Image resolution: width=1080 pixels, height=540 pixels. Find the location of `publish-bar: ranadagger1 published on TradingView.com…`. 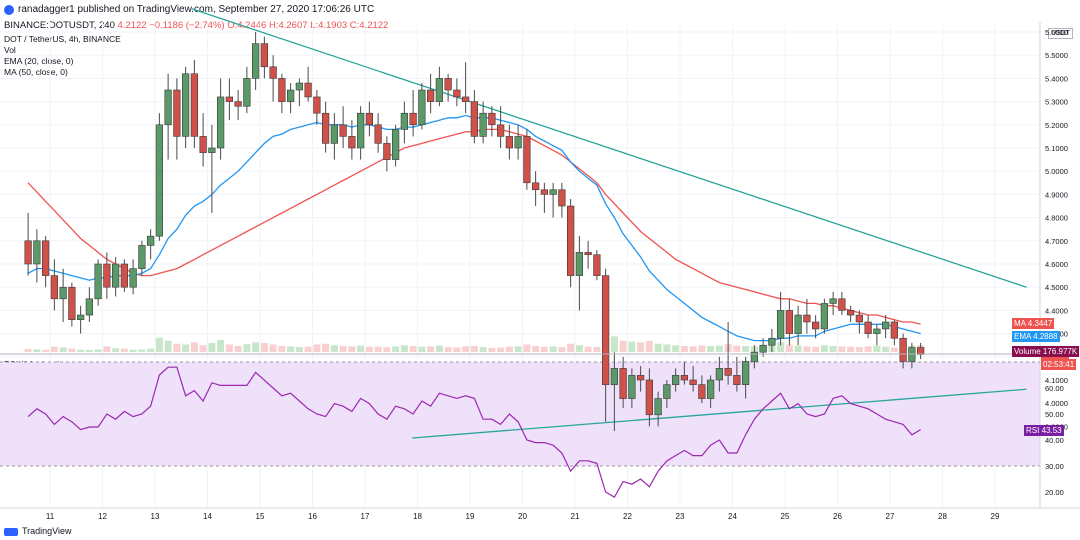

publish-bar: ranadagger1 published on TradingView.com… is located at coordinates (540, 10).